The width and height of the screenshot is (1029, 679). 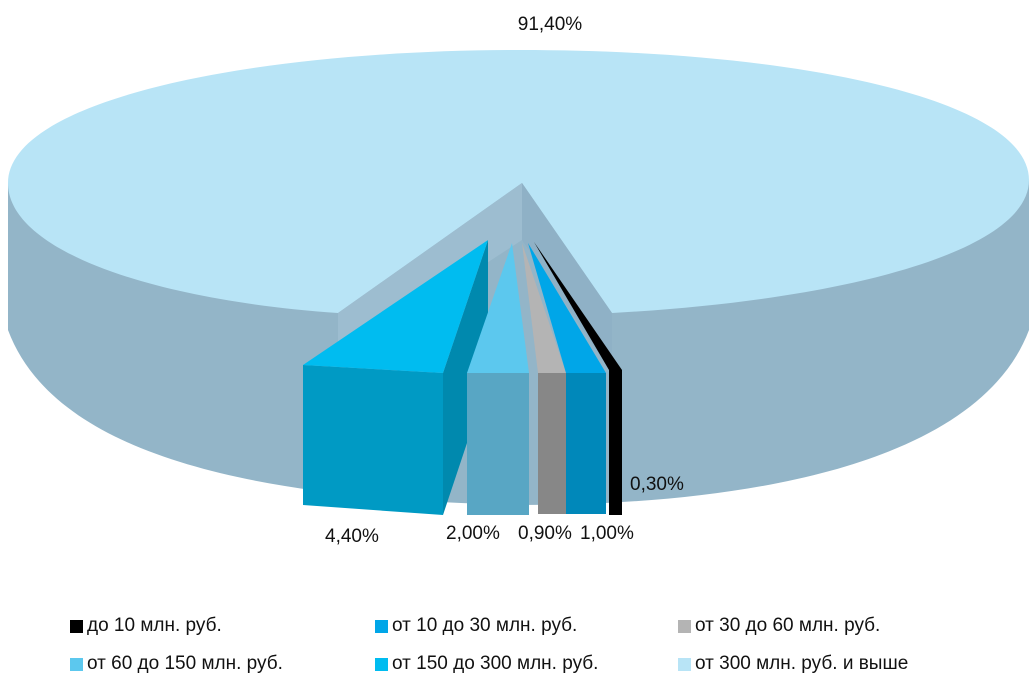 I want to click on legend-label: от 150 до 300 млн. руб., so click(x=495, y=663).